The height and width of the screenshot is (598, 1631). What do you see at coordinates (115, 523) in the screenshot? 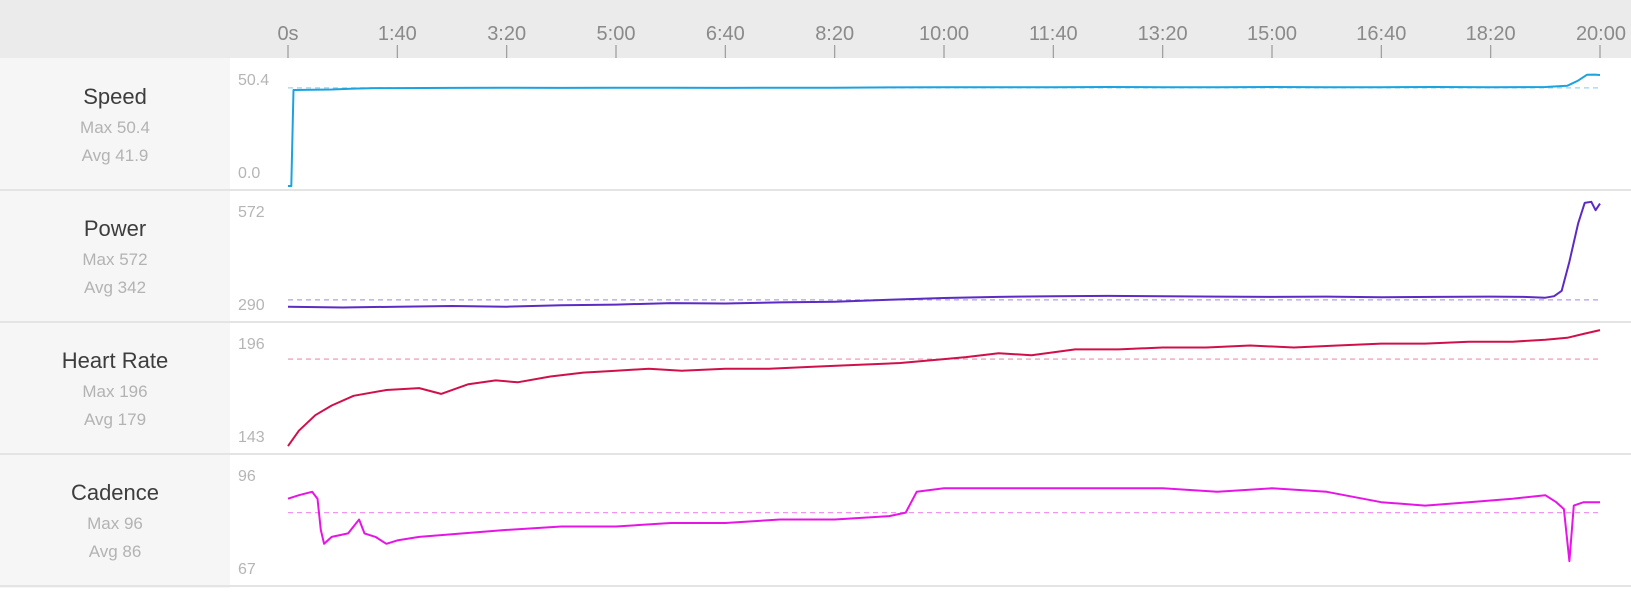
I see `metric-max: Max 96` at bounding box center [115, 523].